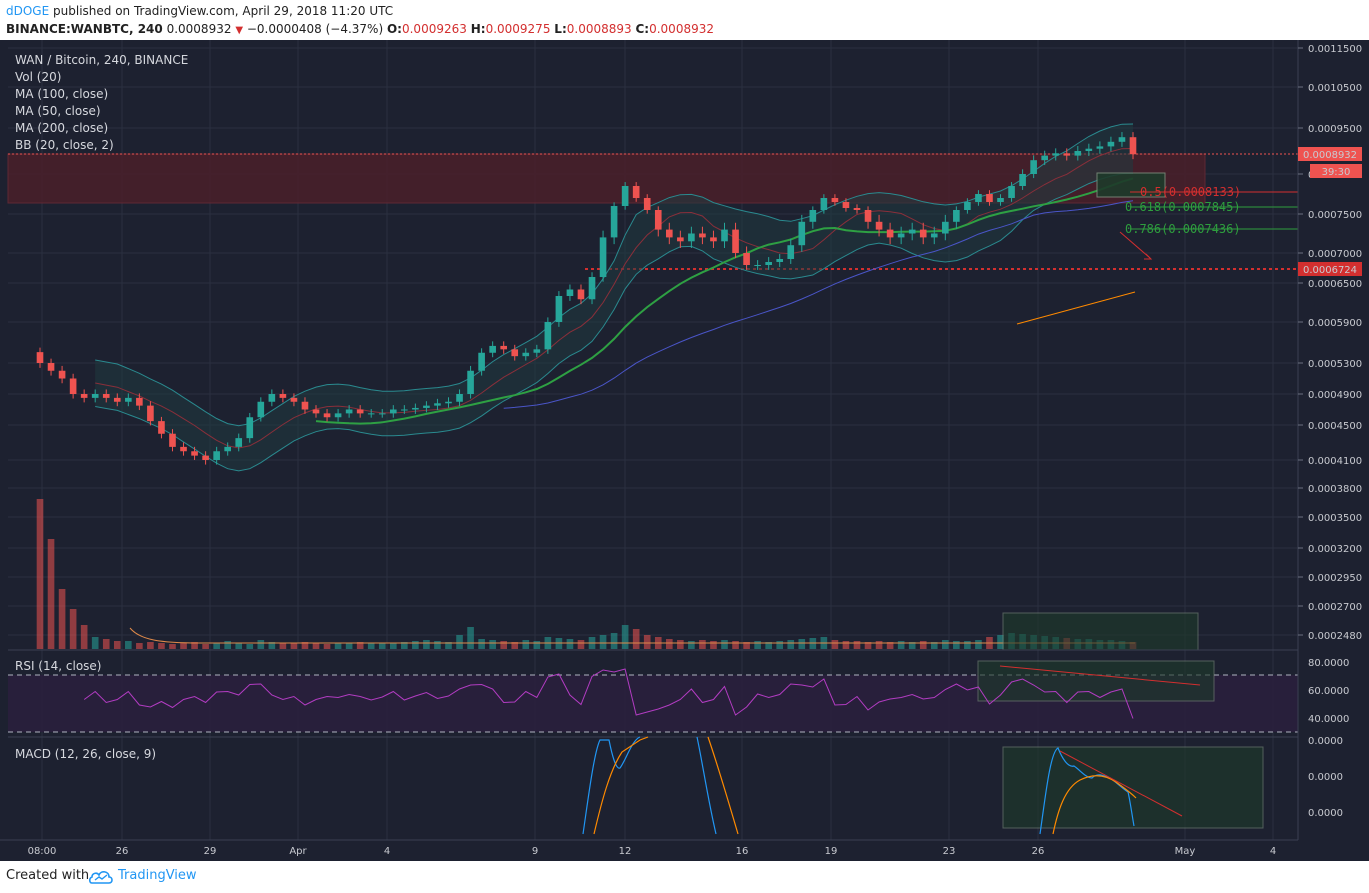  Describe the element at coordinates (28, 11) in the screenshot. I see `author-name: dDOGE` at that location.